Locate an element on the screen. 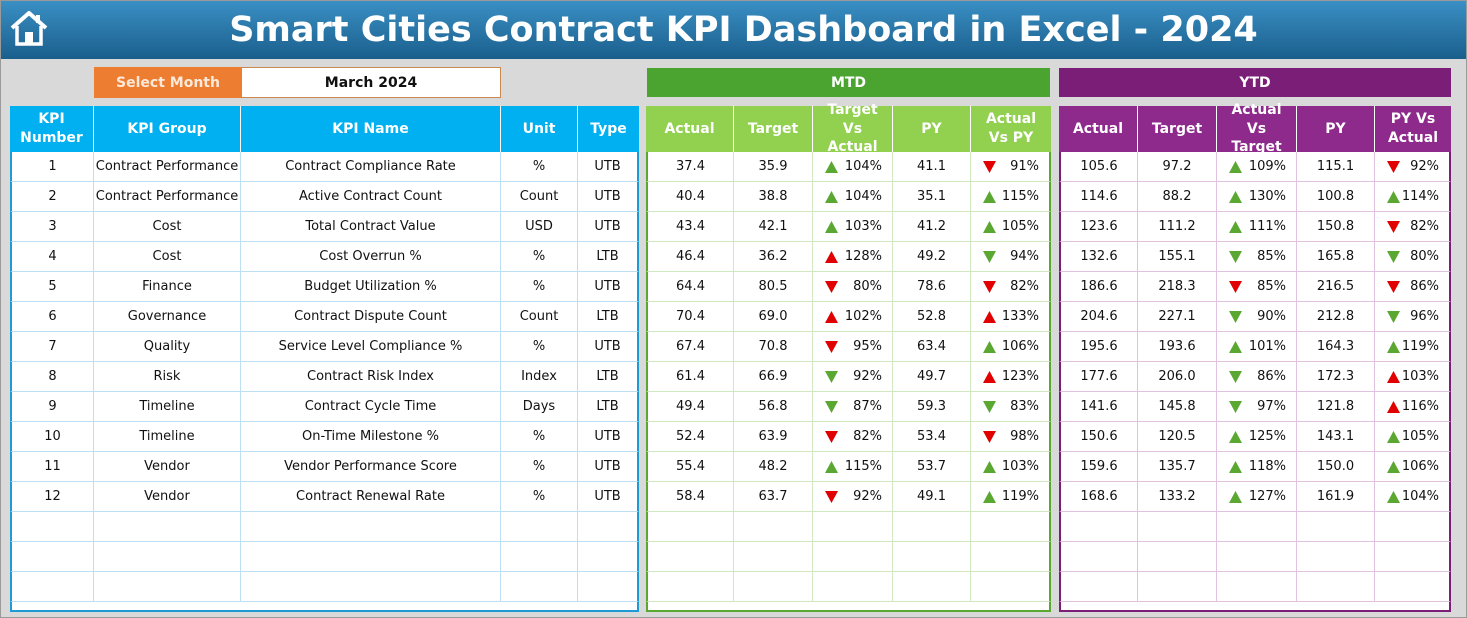 The height and width of the screenshot is (618, 1467). cell-text: 114% is located at coordinates (1420, 196).